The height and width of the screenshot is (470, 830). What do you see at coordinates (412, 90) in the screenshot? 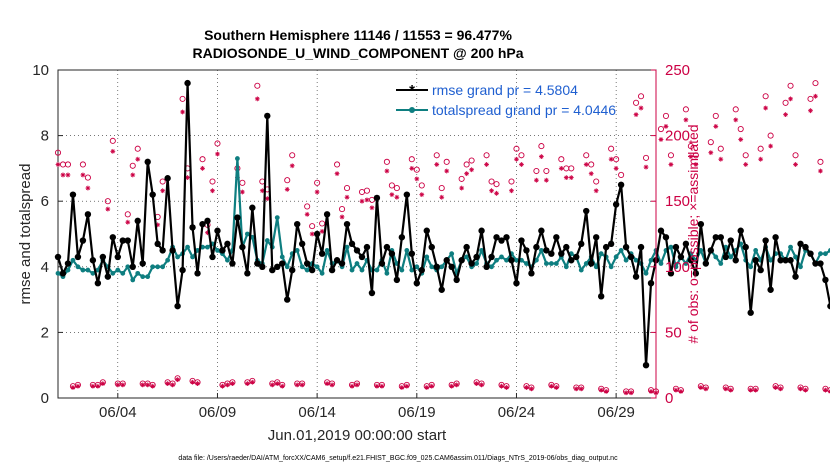
I see `legend-rmse-marker: *` at bounding box center [412, 90].